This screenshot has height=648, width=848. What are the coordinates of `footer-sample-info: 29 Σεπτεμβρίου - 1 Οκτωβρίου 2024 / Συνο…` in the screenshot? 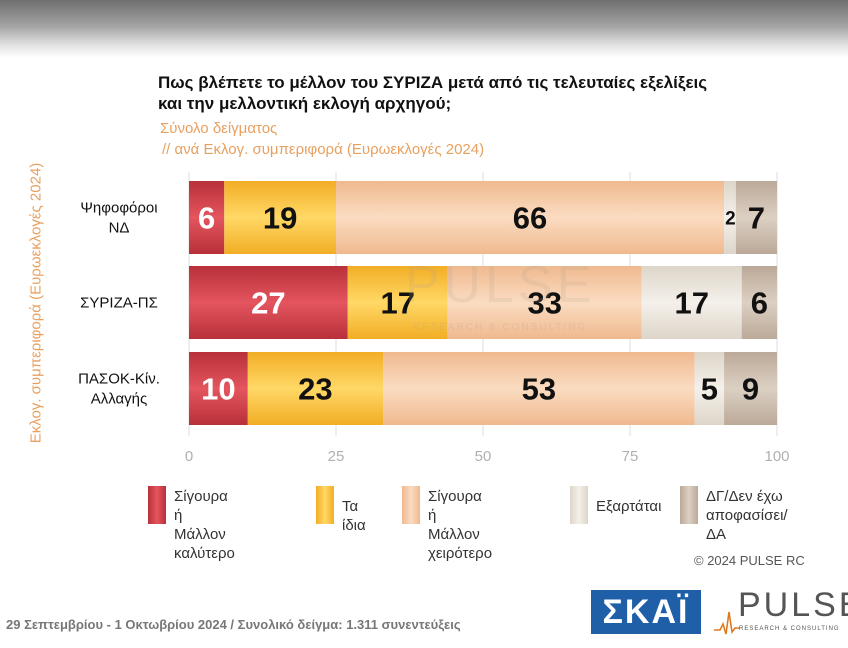 It's located at (233, 624).